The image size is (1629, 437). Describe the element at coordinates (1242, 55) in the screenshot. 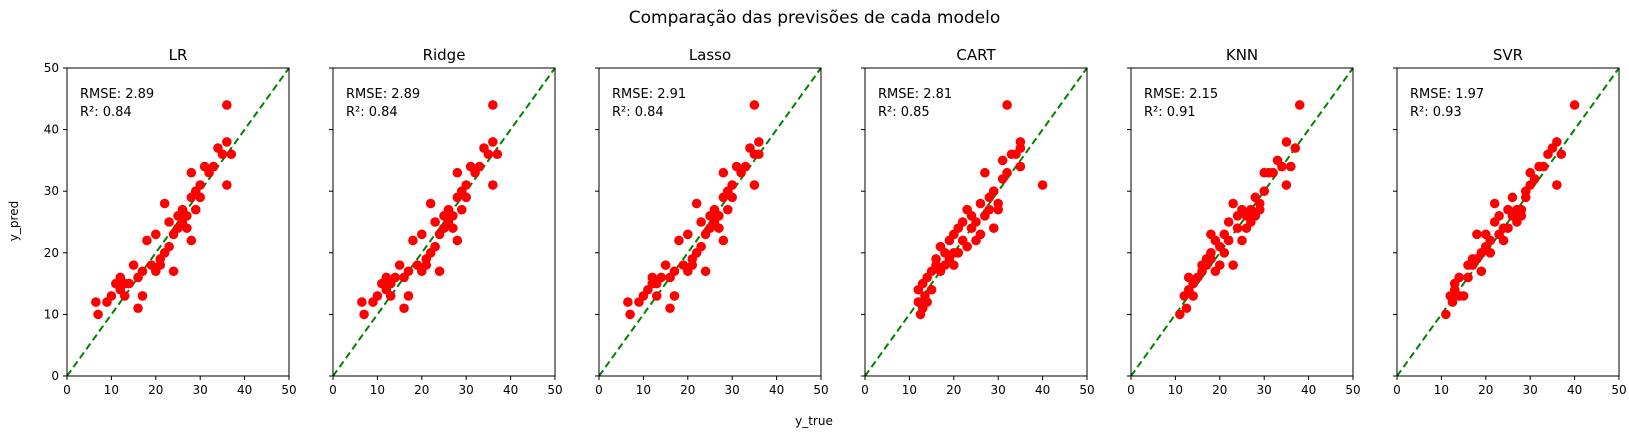

I see `subplot-title: KNN` at that location.